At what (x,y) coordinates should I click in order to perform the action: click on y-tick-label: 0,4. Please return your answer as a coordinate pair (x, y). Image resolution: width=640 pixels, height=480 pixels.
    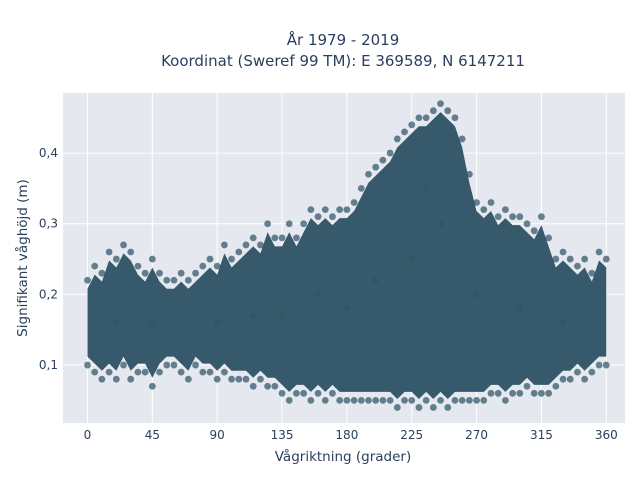
    Looking at the image, I should click on (48, 153).